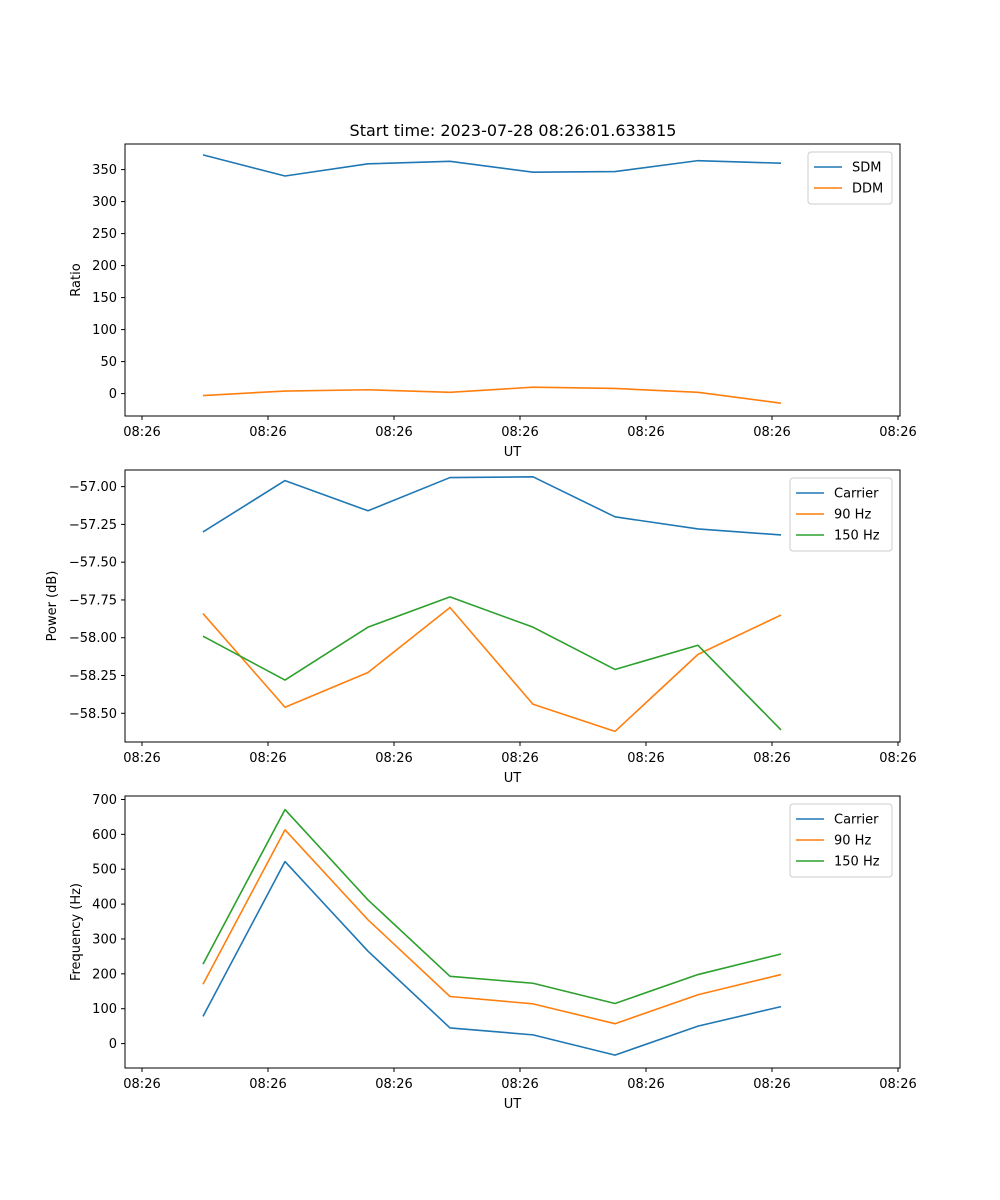 Image resolution: width=1000 pixels, height=1200 pixels. I want to click on y-tick-label: 700, so click(104, 800).